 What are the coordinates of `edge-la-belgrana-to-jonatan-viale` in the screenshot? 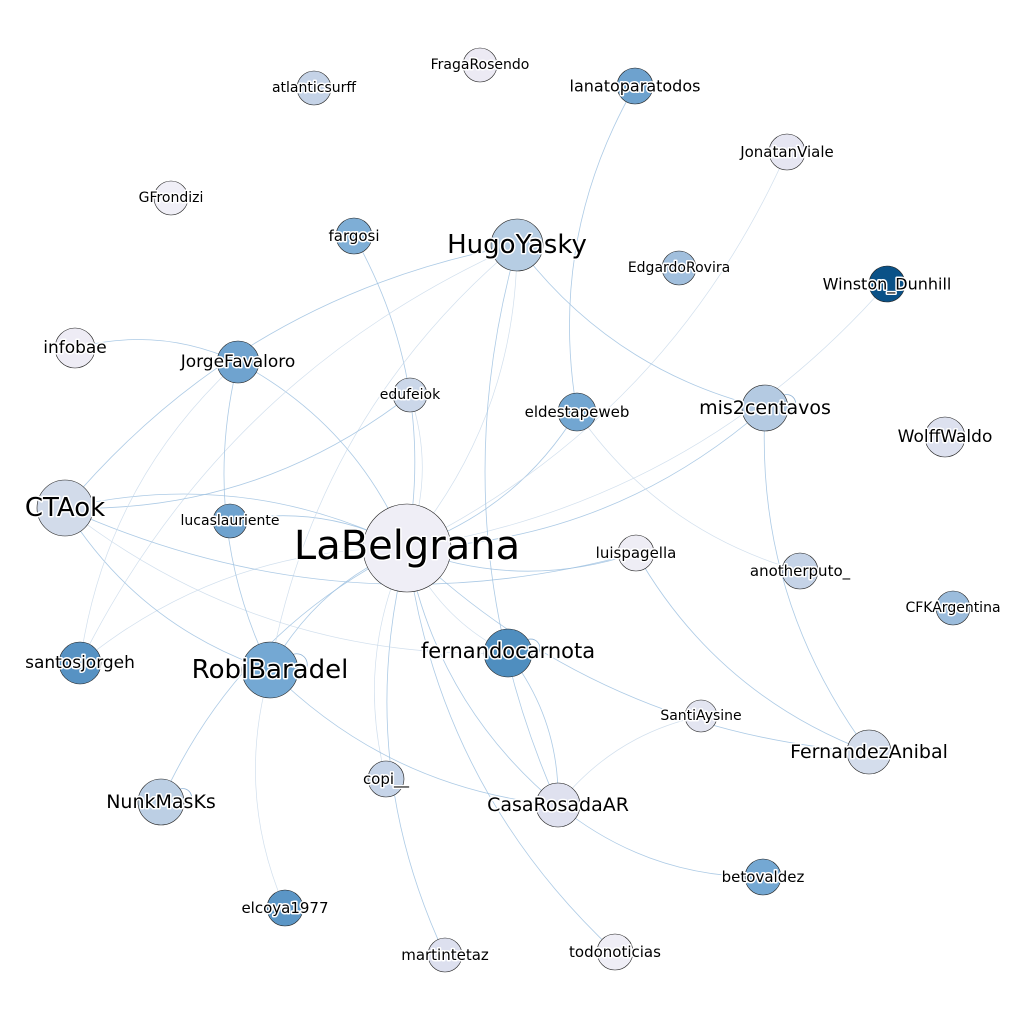 It's located at (597, 350).